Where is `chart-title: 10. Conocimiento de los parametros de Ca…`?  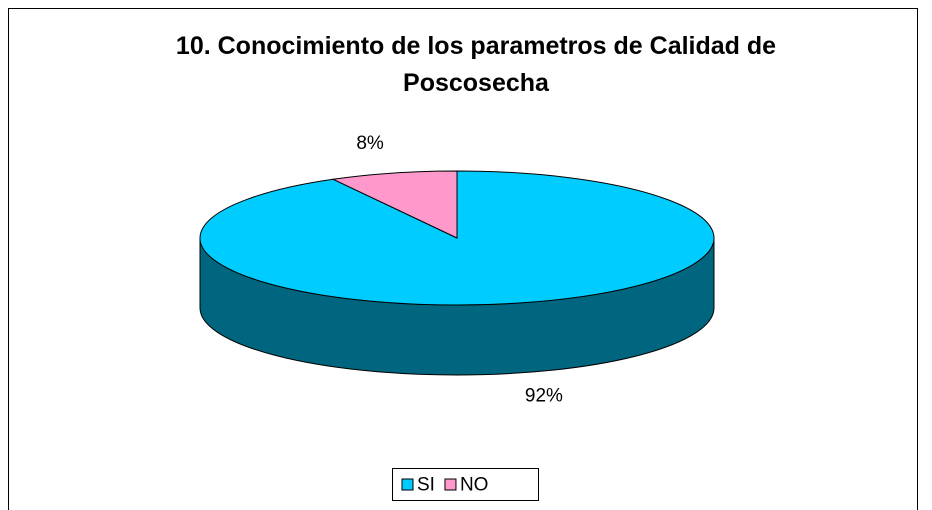
chart-title: 10. Conocimiento de los parametros de Ca… is located at coordinates (476, 64).